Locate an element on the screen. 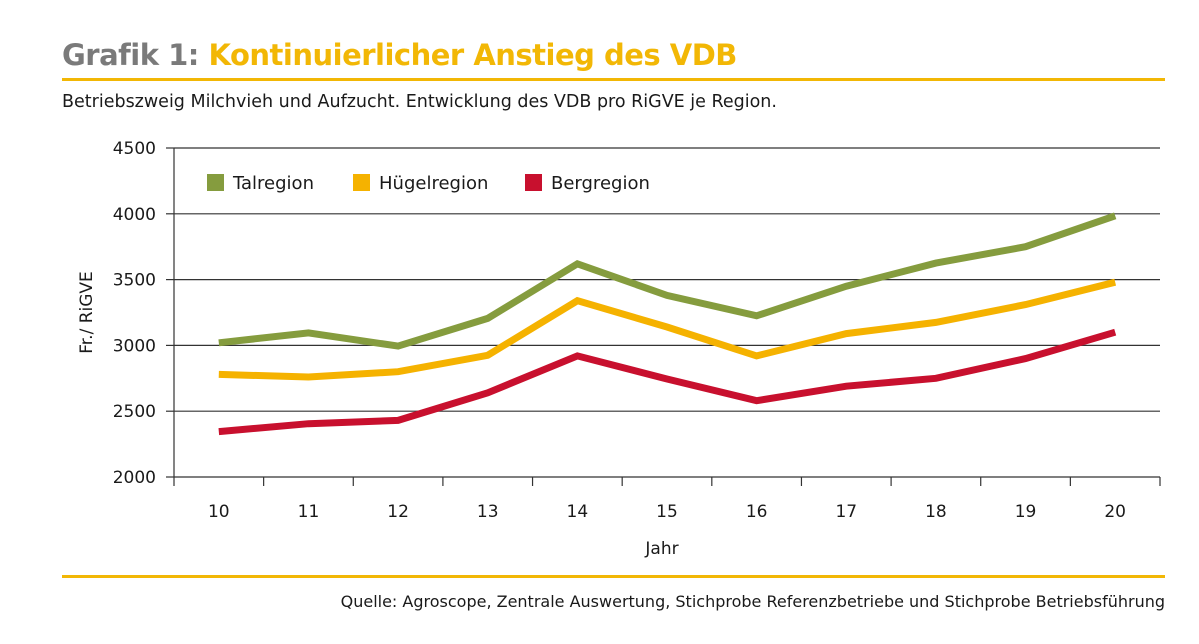  legend-label: Bergregion is located at coordinates (600, 183).